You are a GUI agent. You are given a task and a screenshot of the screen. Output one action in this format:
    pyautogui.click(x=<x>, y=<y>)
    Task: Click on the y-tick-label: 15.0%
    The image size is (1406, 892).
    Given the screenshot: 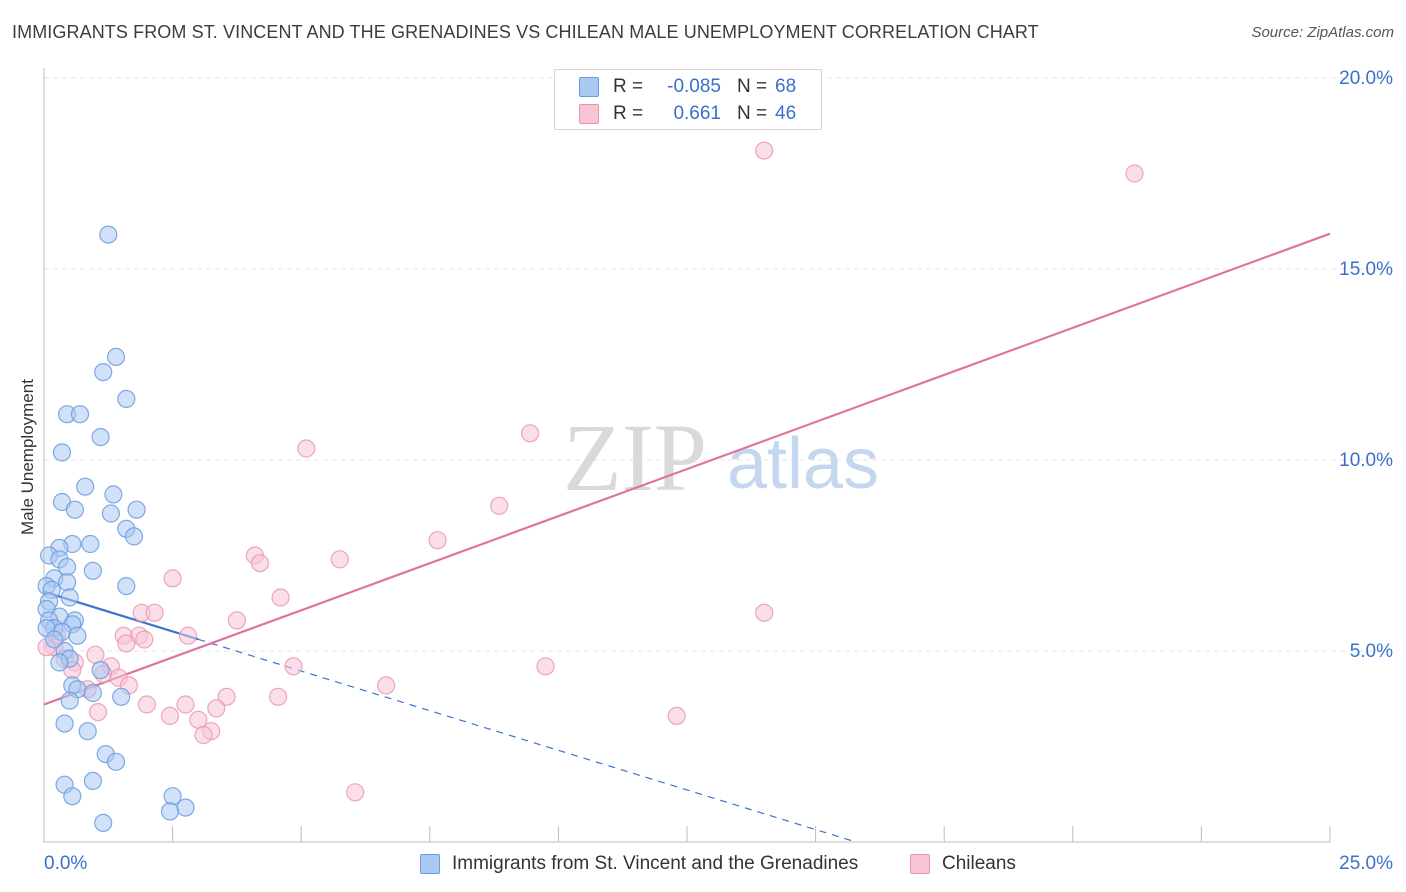 What is the action you would take?
    pyautogui.click(x=1366, y=269)
    